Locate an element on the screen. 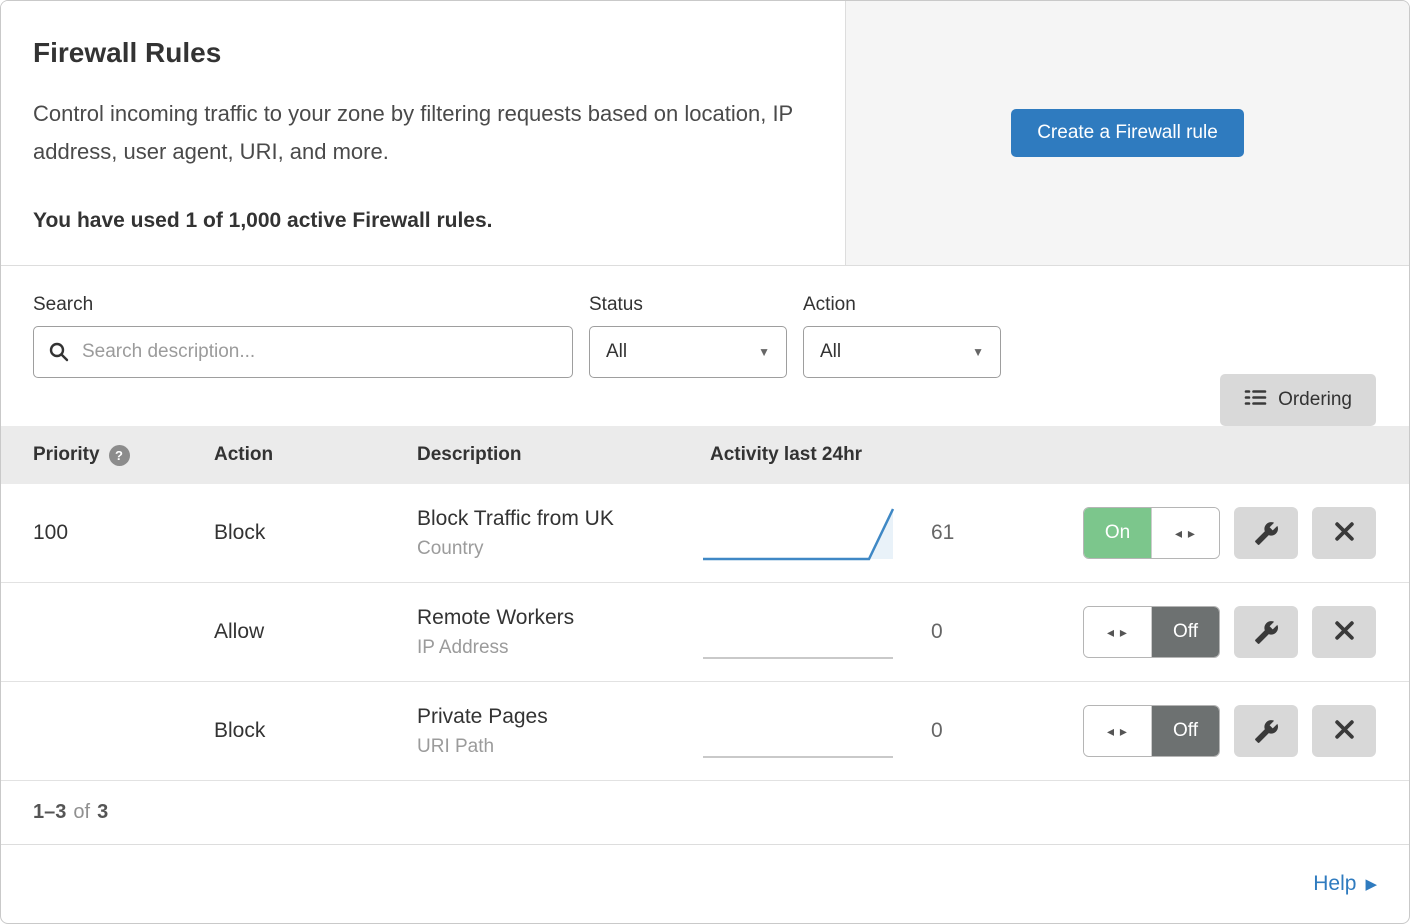 The width and height of the screenshot is (1410, 924). search-label: Search is located at coordinates (63, 304).